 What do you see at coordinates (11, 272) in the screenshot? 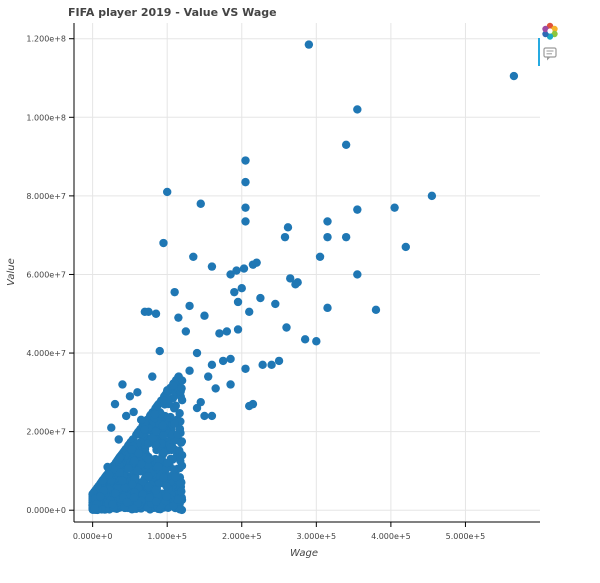
I see `y-axis-label: Value` at bounding box center [11, 272].